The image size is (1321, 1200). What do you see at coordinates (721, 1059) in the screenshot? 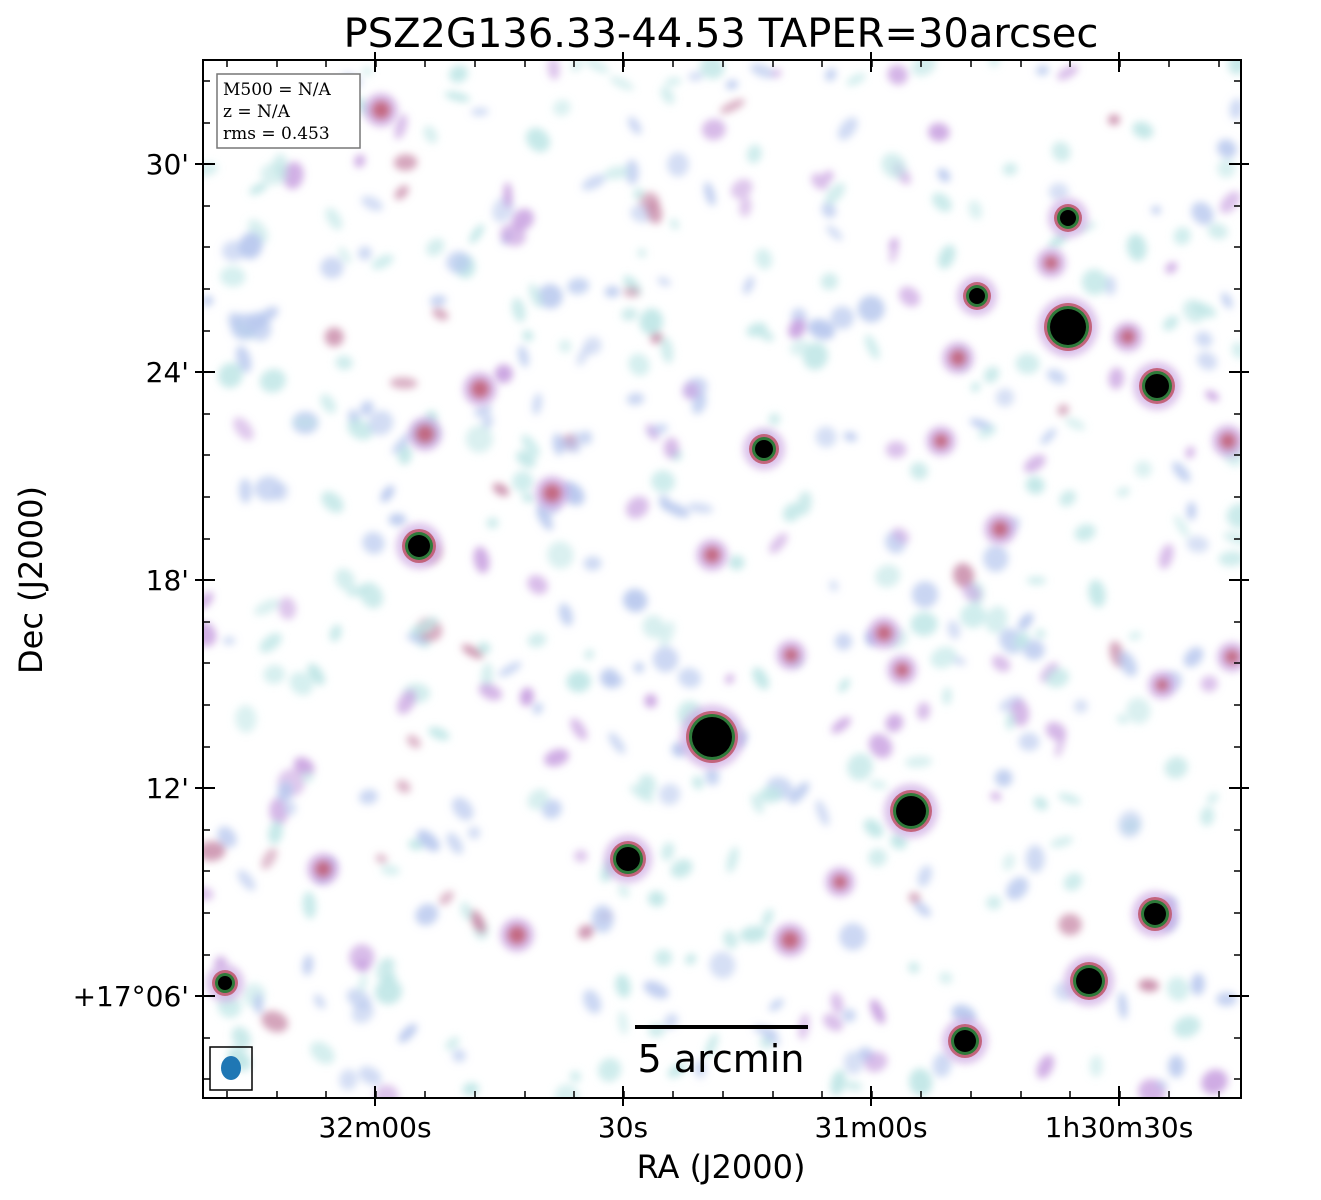
I see `scale-bar-label: 5 arcmin` at bounding box center [721, 1059].